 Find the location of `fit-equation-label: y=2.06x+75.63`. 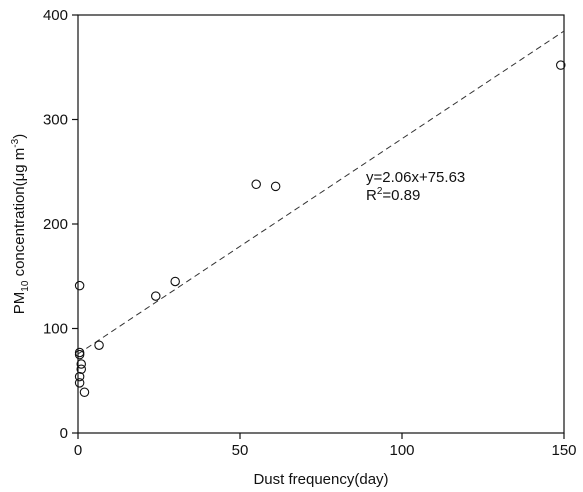

fit-equation-label: y=2.06x+75.63 is located at coordinates (415, 177).